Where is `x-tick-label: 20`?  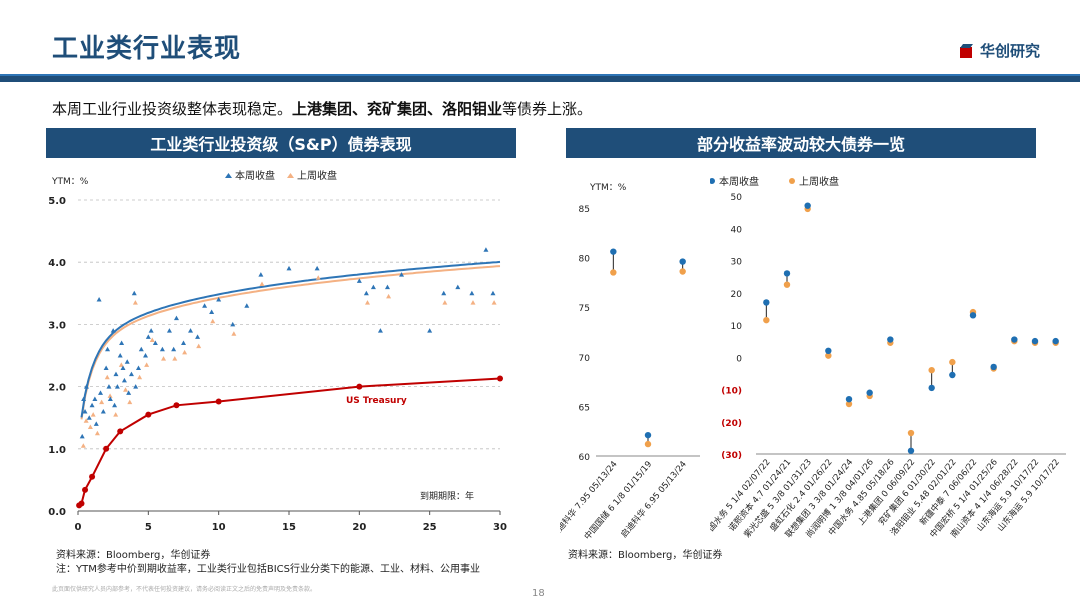
x-tick-label: 20 is located at coordinates (359, 527).